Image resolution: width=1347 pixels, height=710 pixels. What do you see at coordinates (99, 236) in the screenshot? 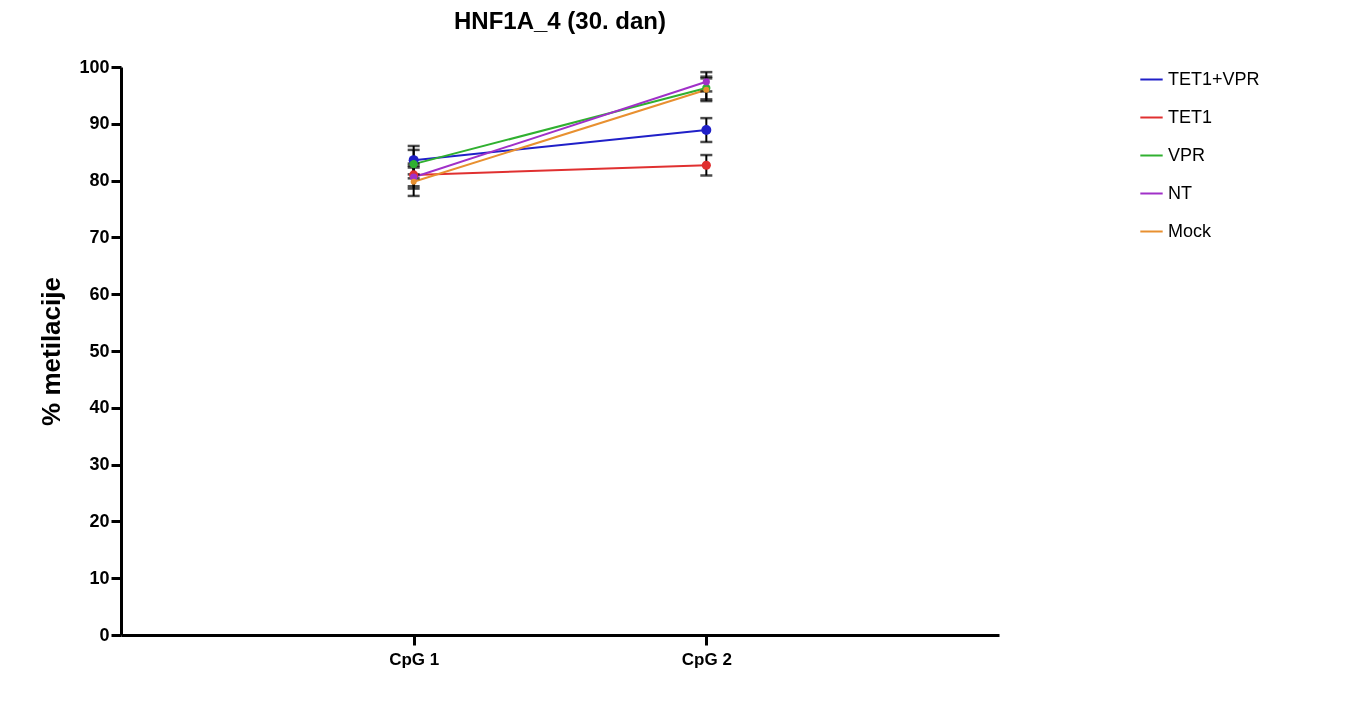
I see `y-tick-label: 70` at bounding box center [99, 236].